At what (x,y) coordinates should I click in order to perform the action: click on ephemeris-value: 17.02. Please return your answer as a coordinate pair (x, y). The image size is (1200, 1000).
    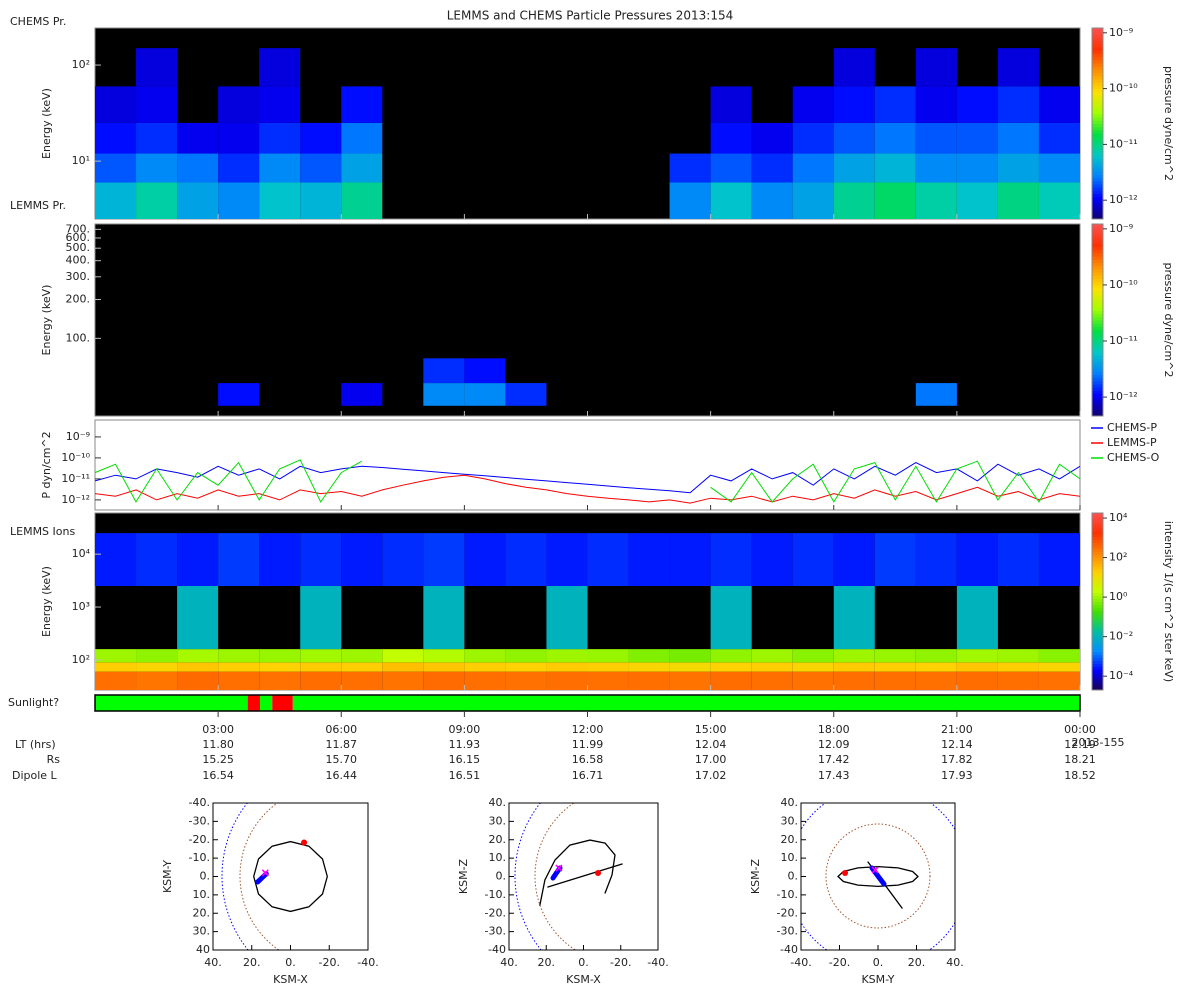
    Looking at the image, I should click on (711, 775).